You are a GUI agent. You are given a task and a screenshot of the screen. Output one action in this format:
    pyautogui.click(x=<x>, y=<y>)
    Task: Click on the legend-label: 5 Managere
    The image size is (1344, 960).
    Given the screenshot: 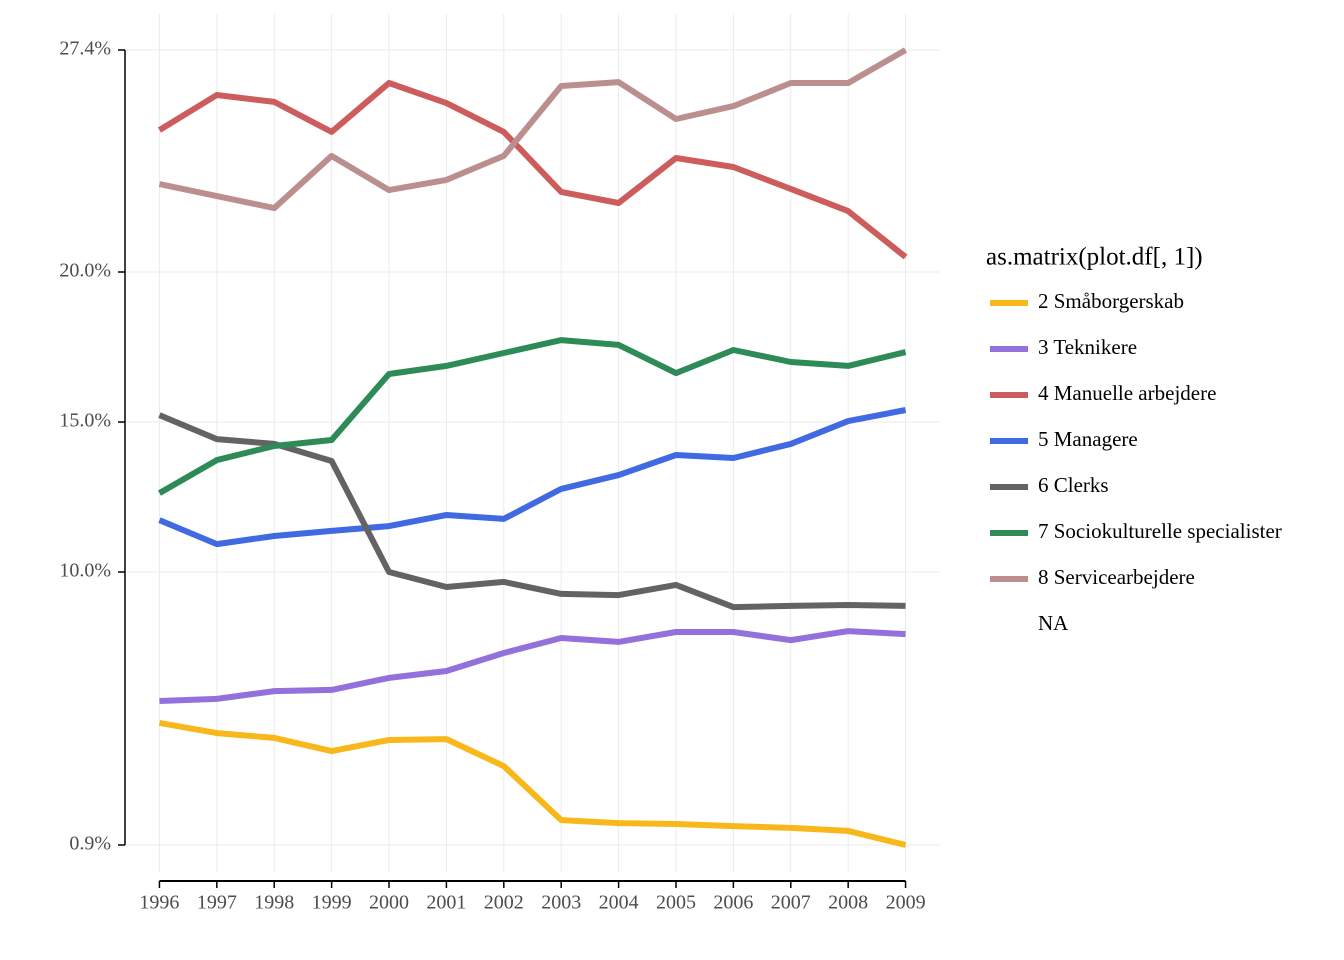 What is the action you would take?
    pyautogui.click(x=1088, y=439)
    